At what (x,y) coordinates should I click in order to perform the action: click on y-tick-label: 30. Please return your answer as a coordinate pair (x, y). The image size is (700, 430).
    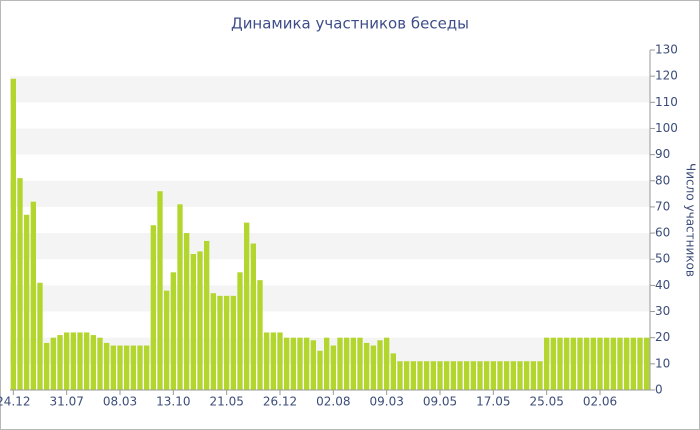
    Looking at the image, I should click on (662, 311).